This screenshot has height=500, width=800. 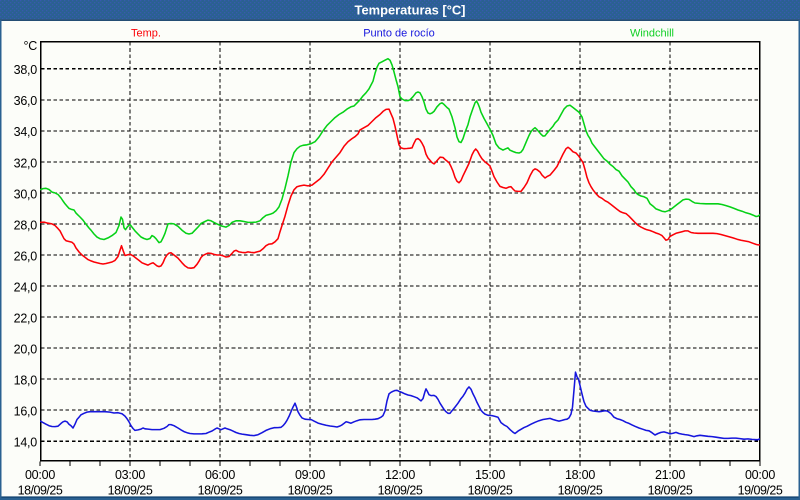 What do you see at coordinates (400, 475) in the screenshot?
I see `svg-text: 12:00` at bounding box center [400, 475].